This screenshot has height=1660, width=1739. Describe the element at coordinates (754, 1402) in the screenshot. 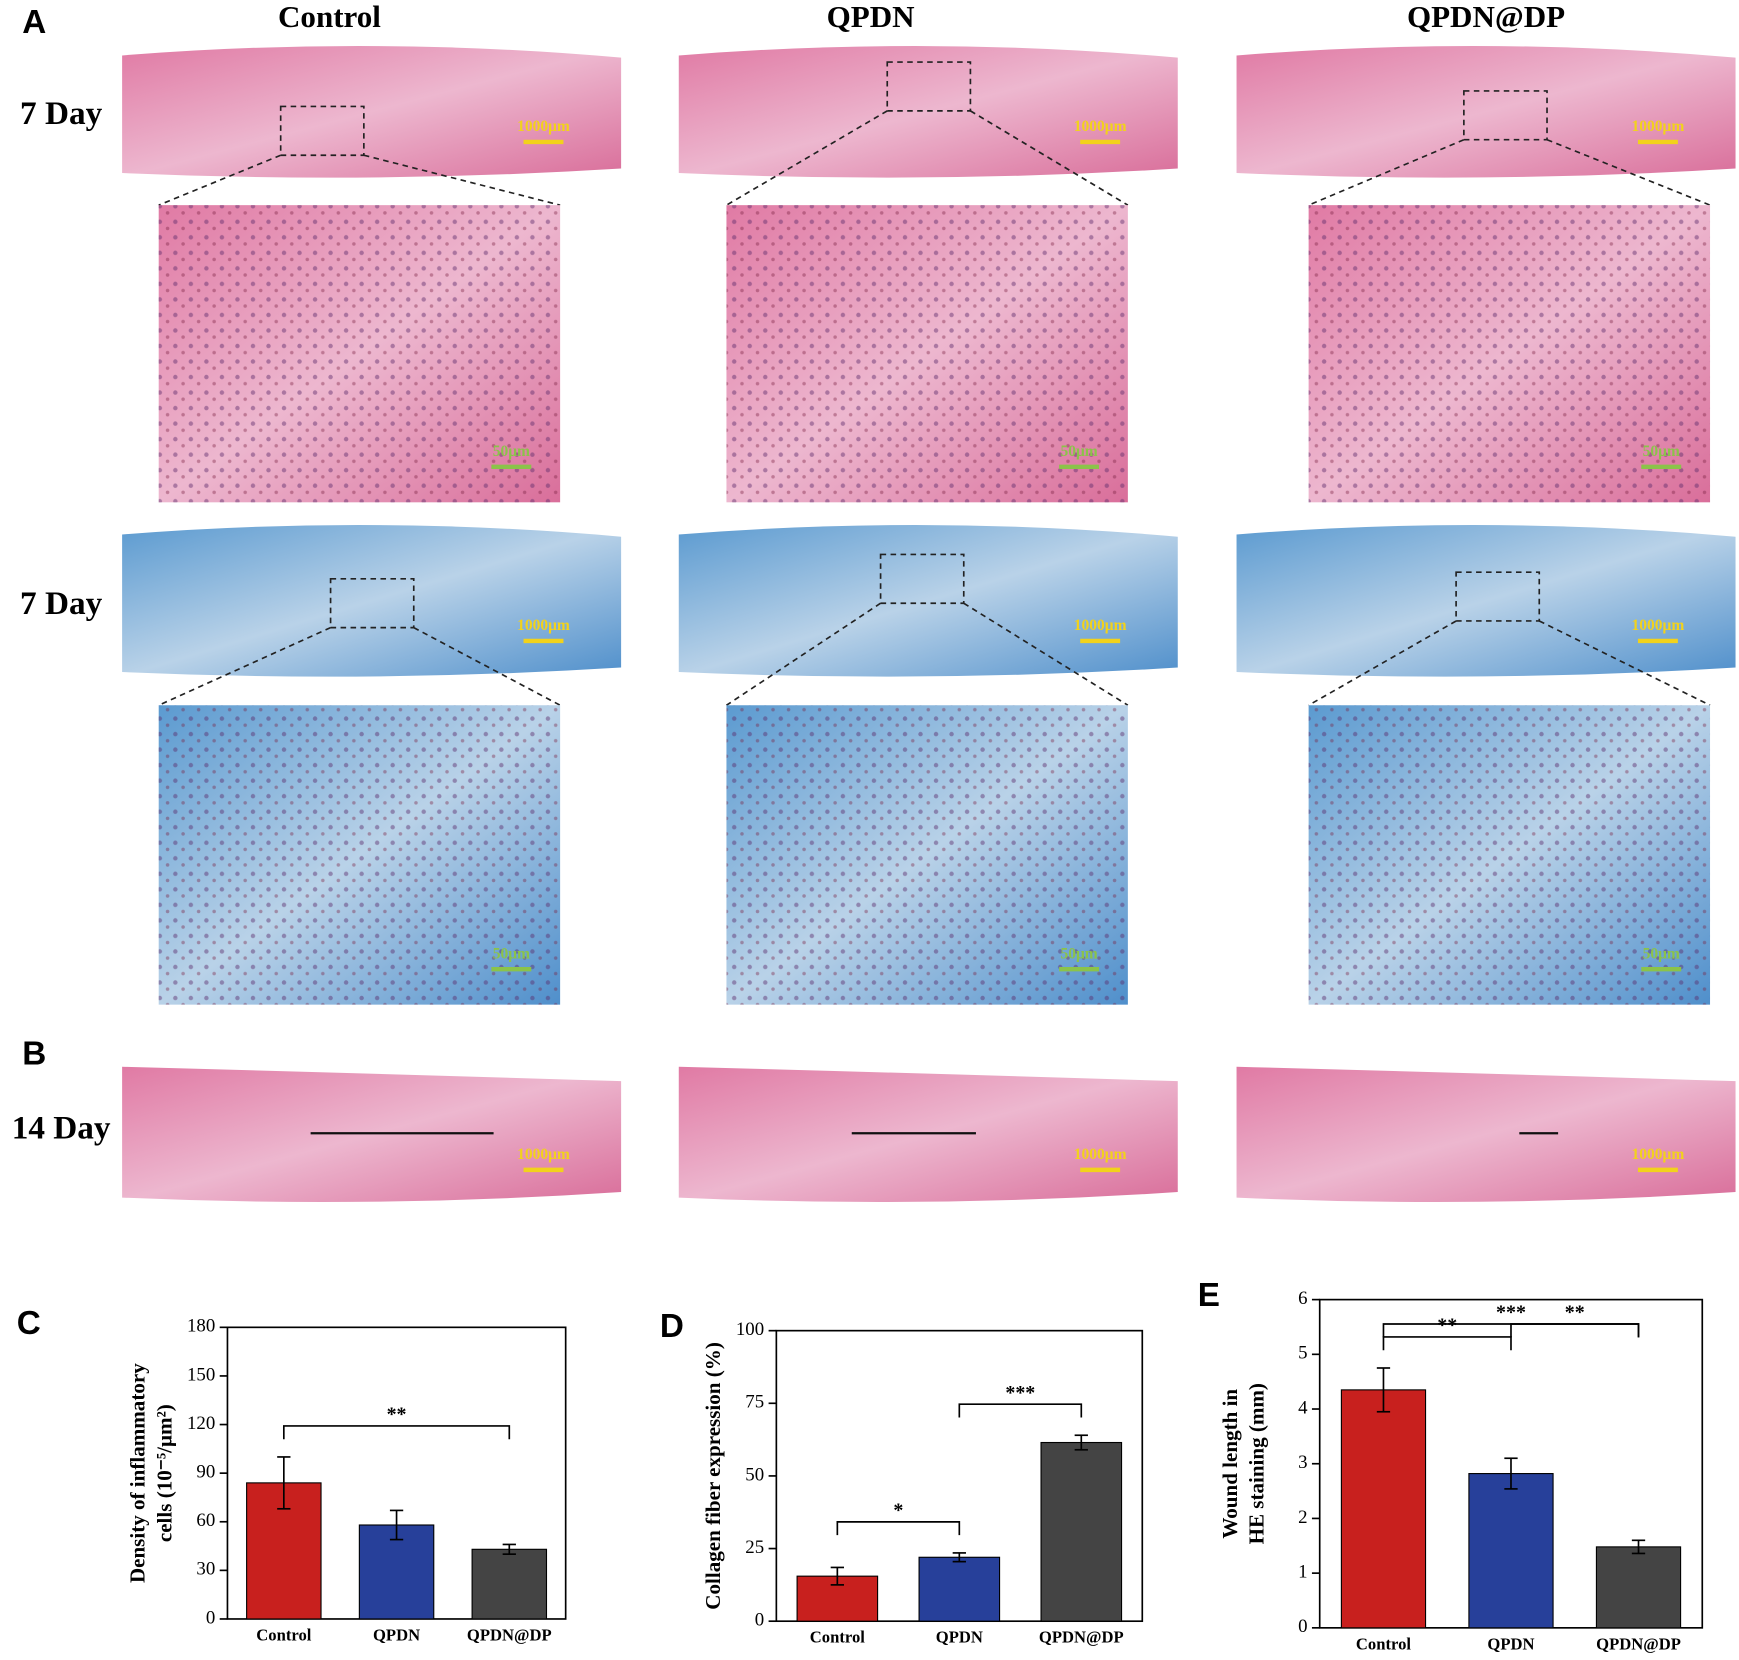

I see `y-tick-label: 75` at that location.